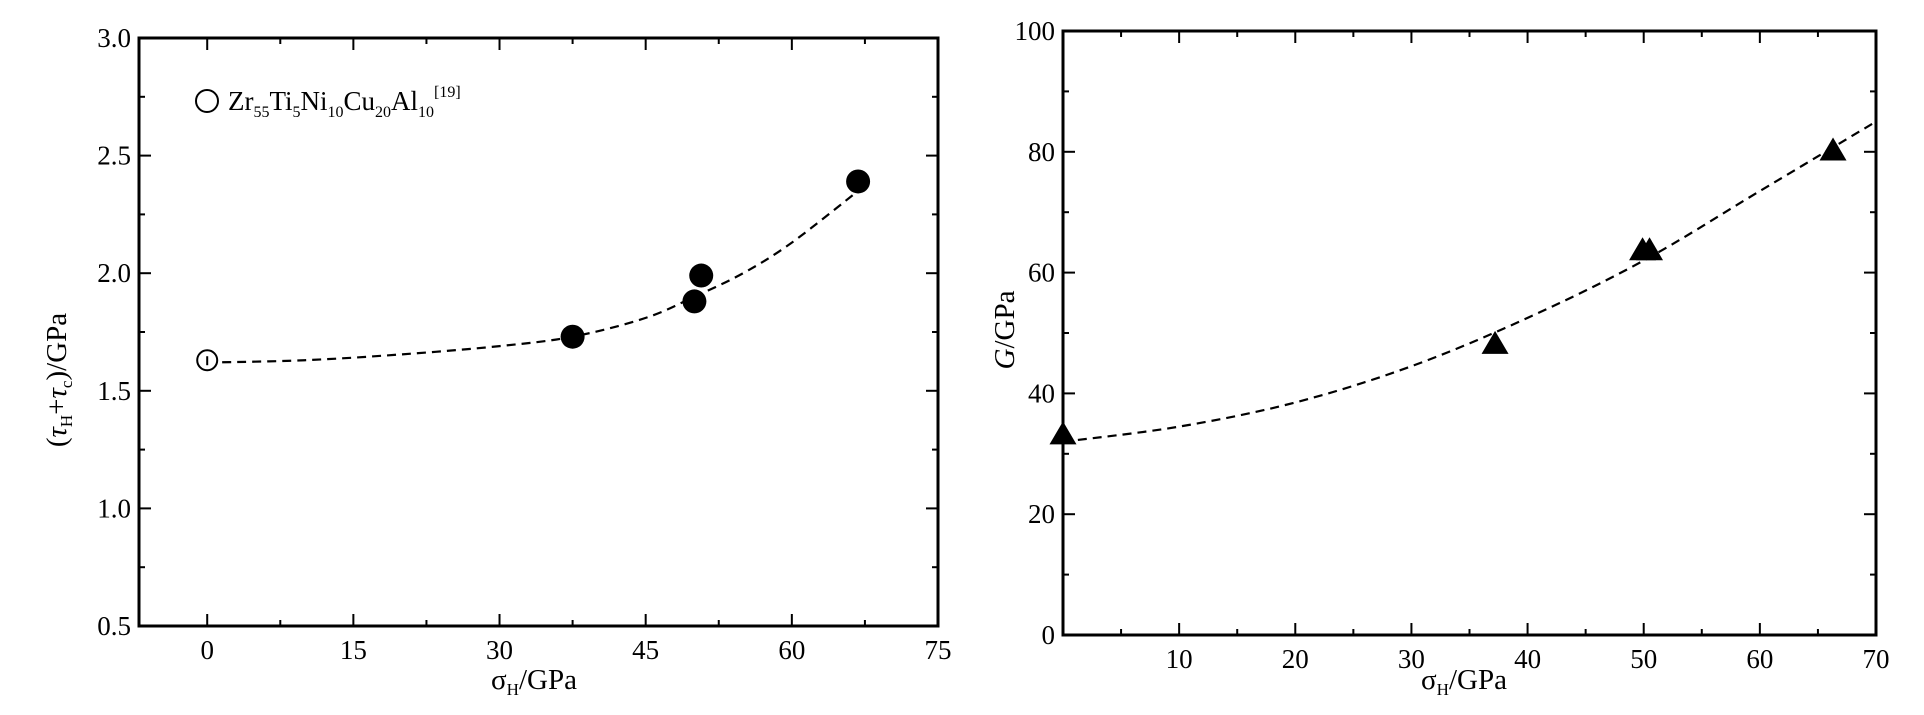 This screenshot has height=715, width=1924. Describe the element at coordinates (1041, 393) in the screenshot. I see `right-y-tick-label: 40` at that location.